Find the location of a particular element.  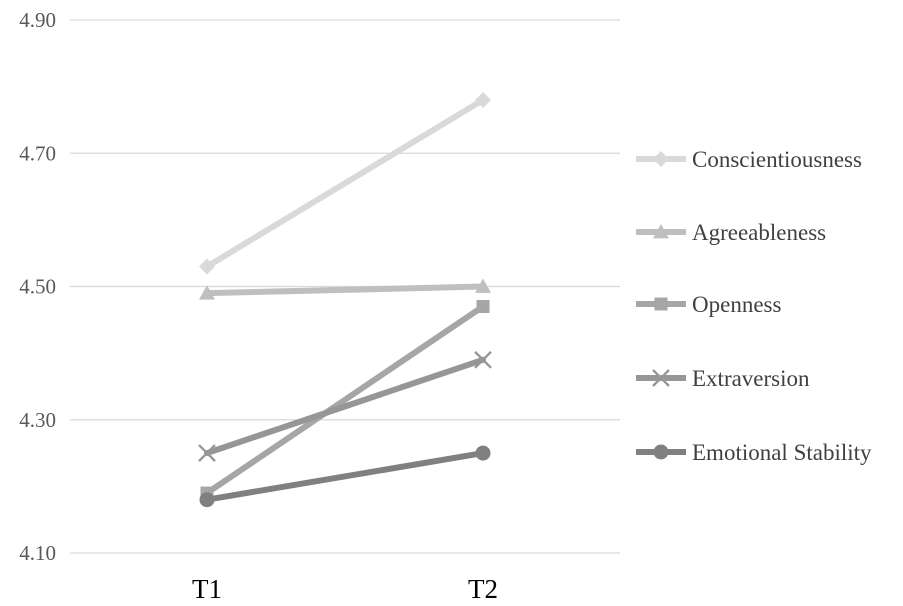

x-category-label: T1 is located at coordinates (207, 589).